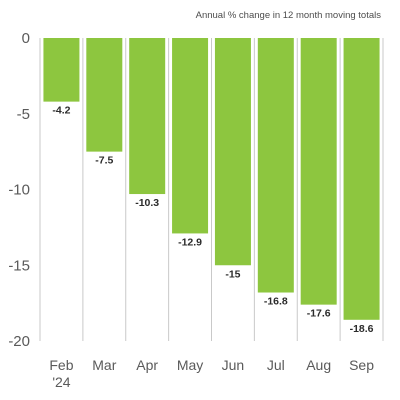 This screenshot has height=400, width=400. Describe the element at coordinates (362, 329) in the screenshot. I see `data-label: -18.6` at that location.